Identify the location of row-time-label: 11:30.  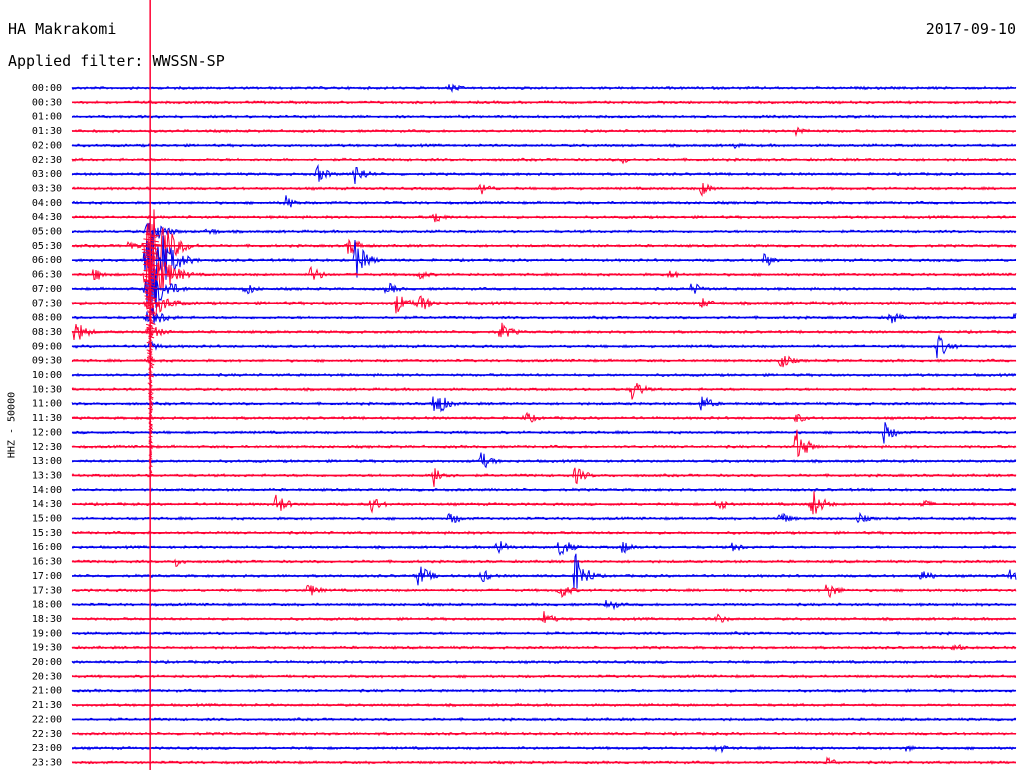
(47, 418).